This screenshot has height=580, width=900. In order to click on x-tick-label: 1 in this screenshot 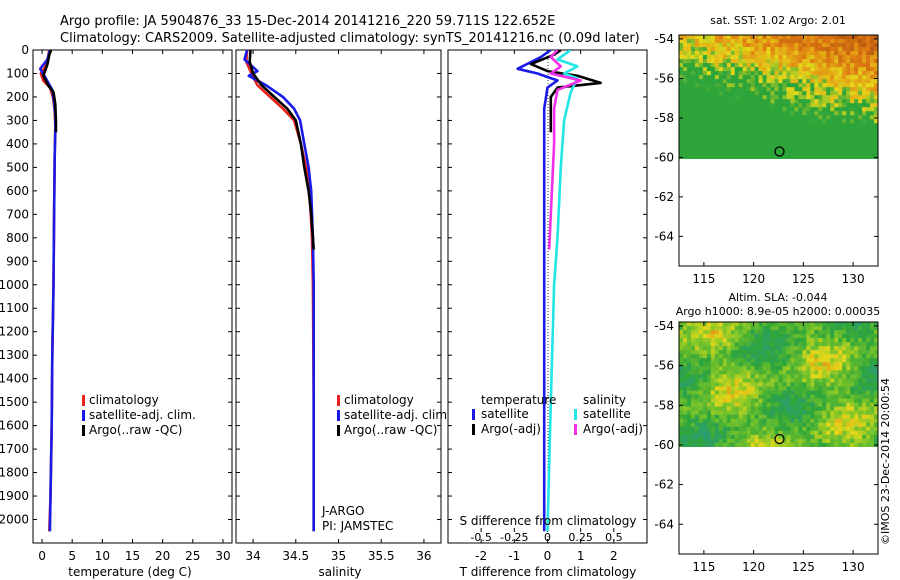, I will do `click(581, 556)`.